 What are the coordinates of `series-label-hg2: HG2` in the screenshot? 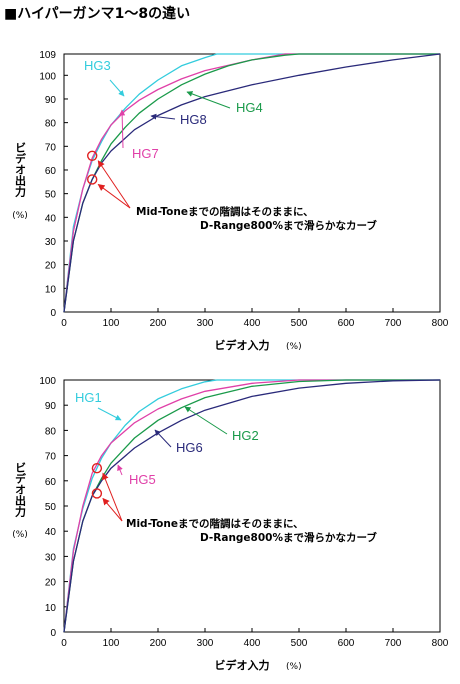 It's located at (245, 435).